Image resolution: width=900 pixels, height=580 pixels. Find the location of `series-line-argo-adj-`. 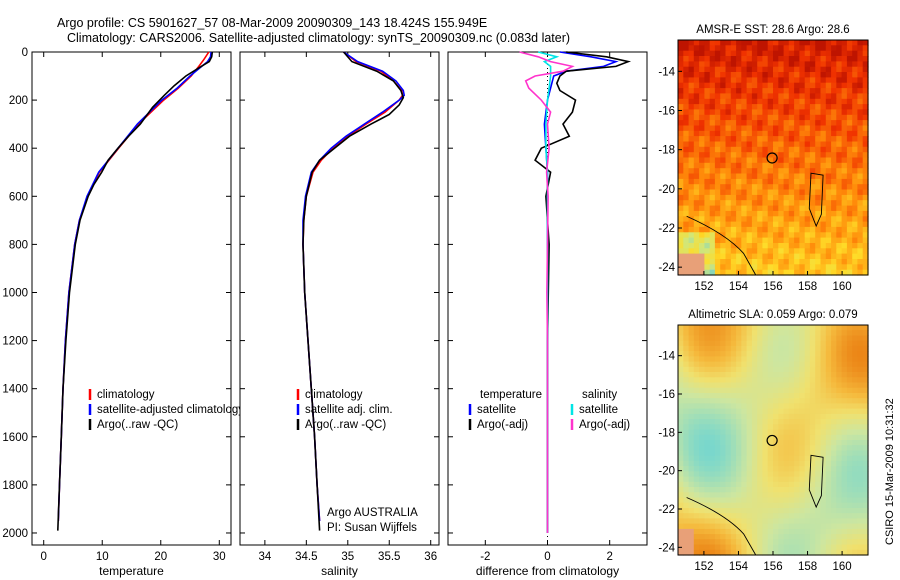

series-line-argo-adj- is located at coordinates (583, 292).